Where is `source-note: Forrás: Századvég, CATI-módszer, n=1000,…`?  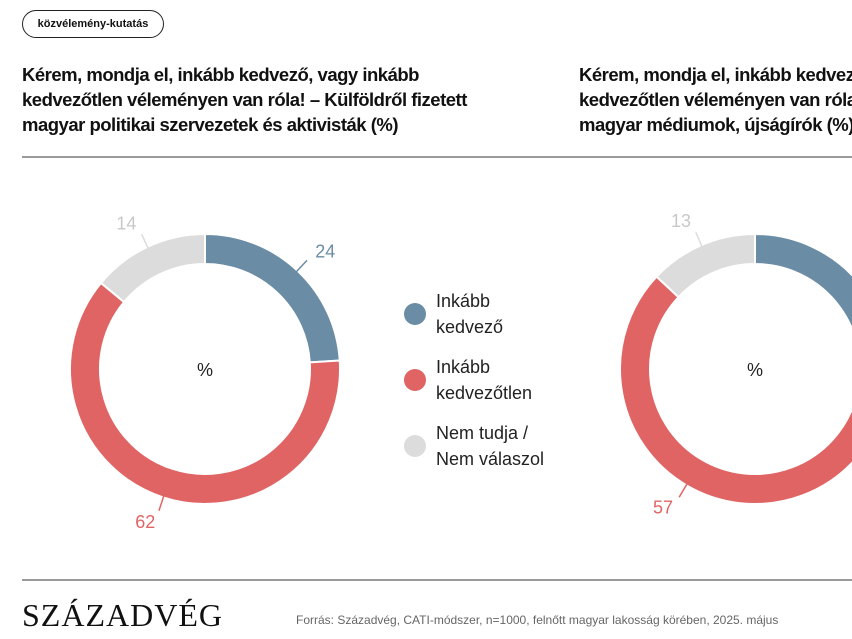
source-note: Forrás: Századvég, CATI-módszer, n=1000,… is located at coordinates (537, 620).